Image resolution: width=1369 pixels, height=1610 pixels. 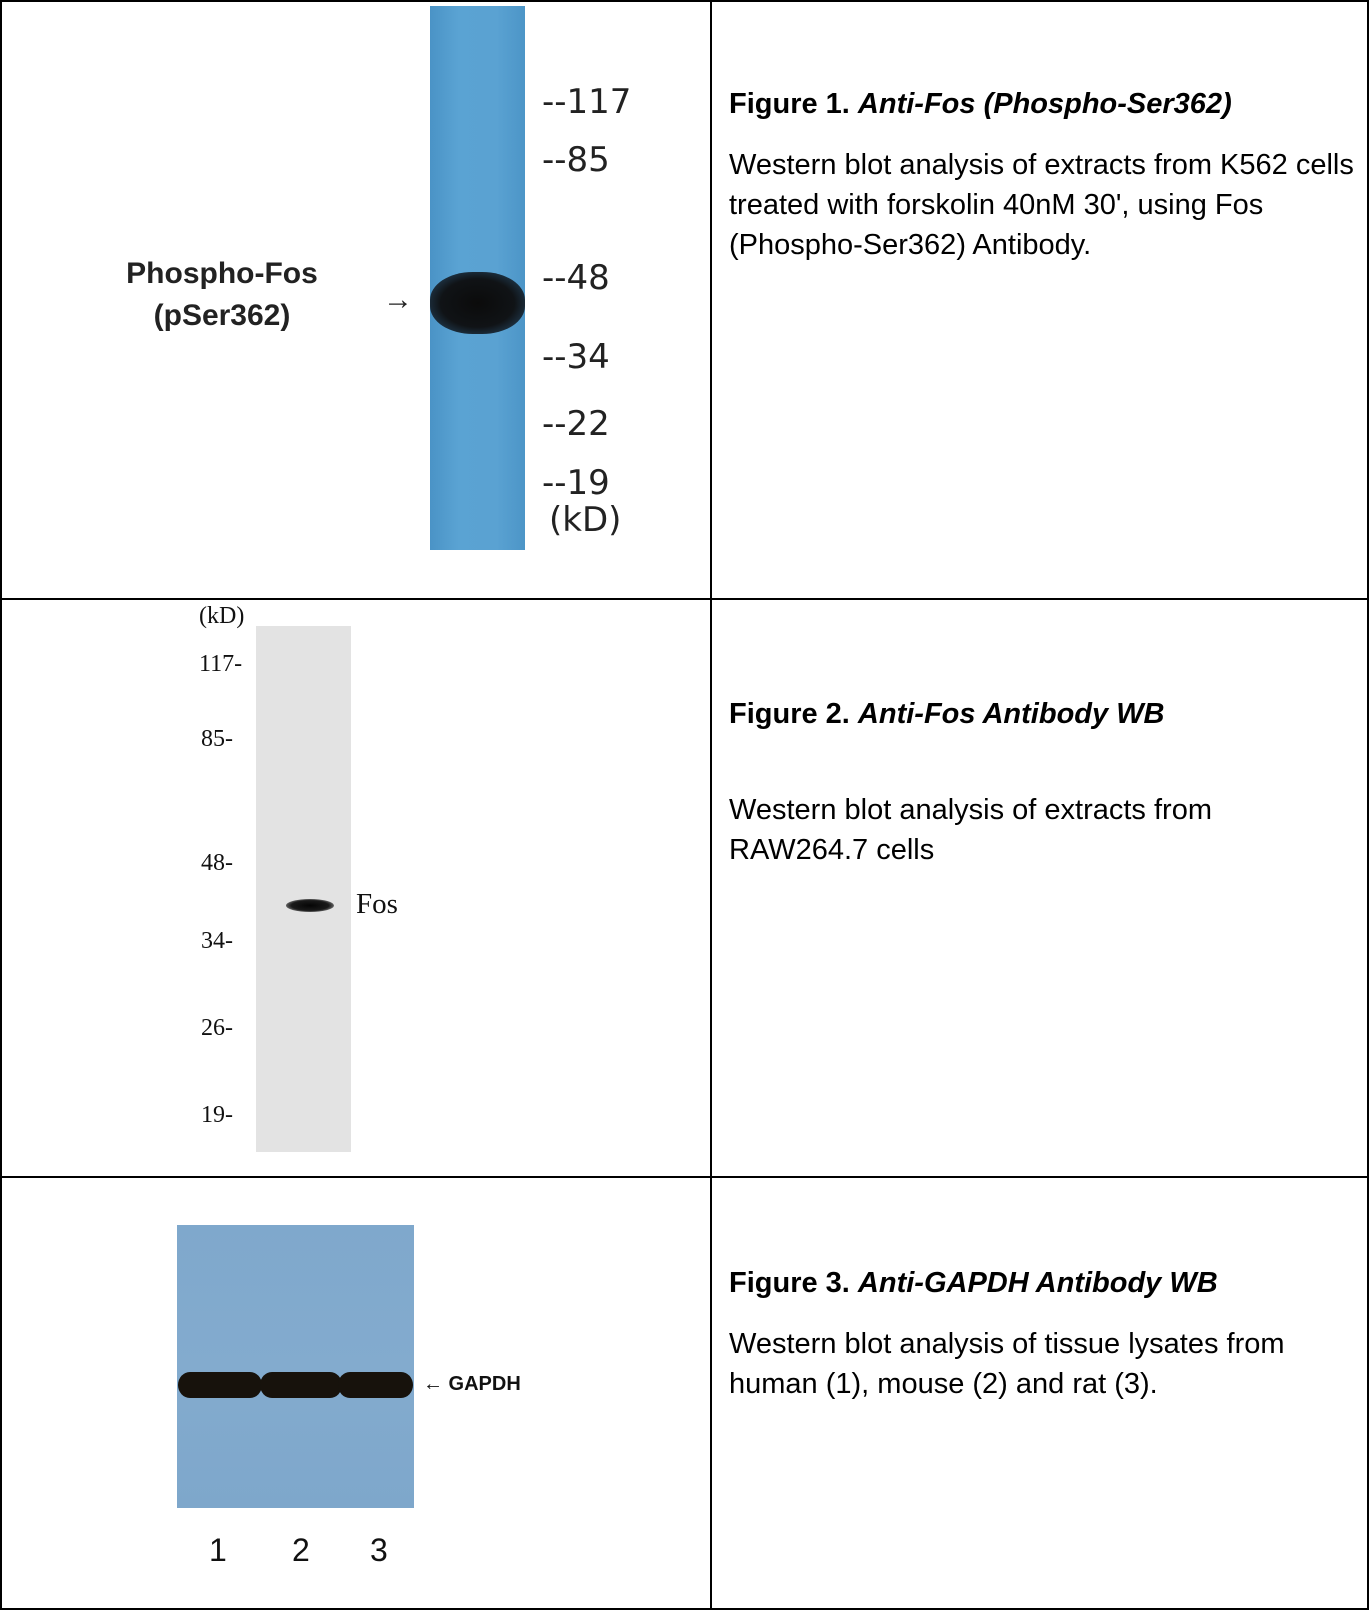 I want to click on caption-title-italic: Anti-Fos (Phospho-Ser362), so click(x=1044, y=104).